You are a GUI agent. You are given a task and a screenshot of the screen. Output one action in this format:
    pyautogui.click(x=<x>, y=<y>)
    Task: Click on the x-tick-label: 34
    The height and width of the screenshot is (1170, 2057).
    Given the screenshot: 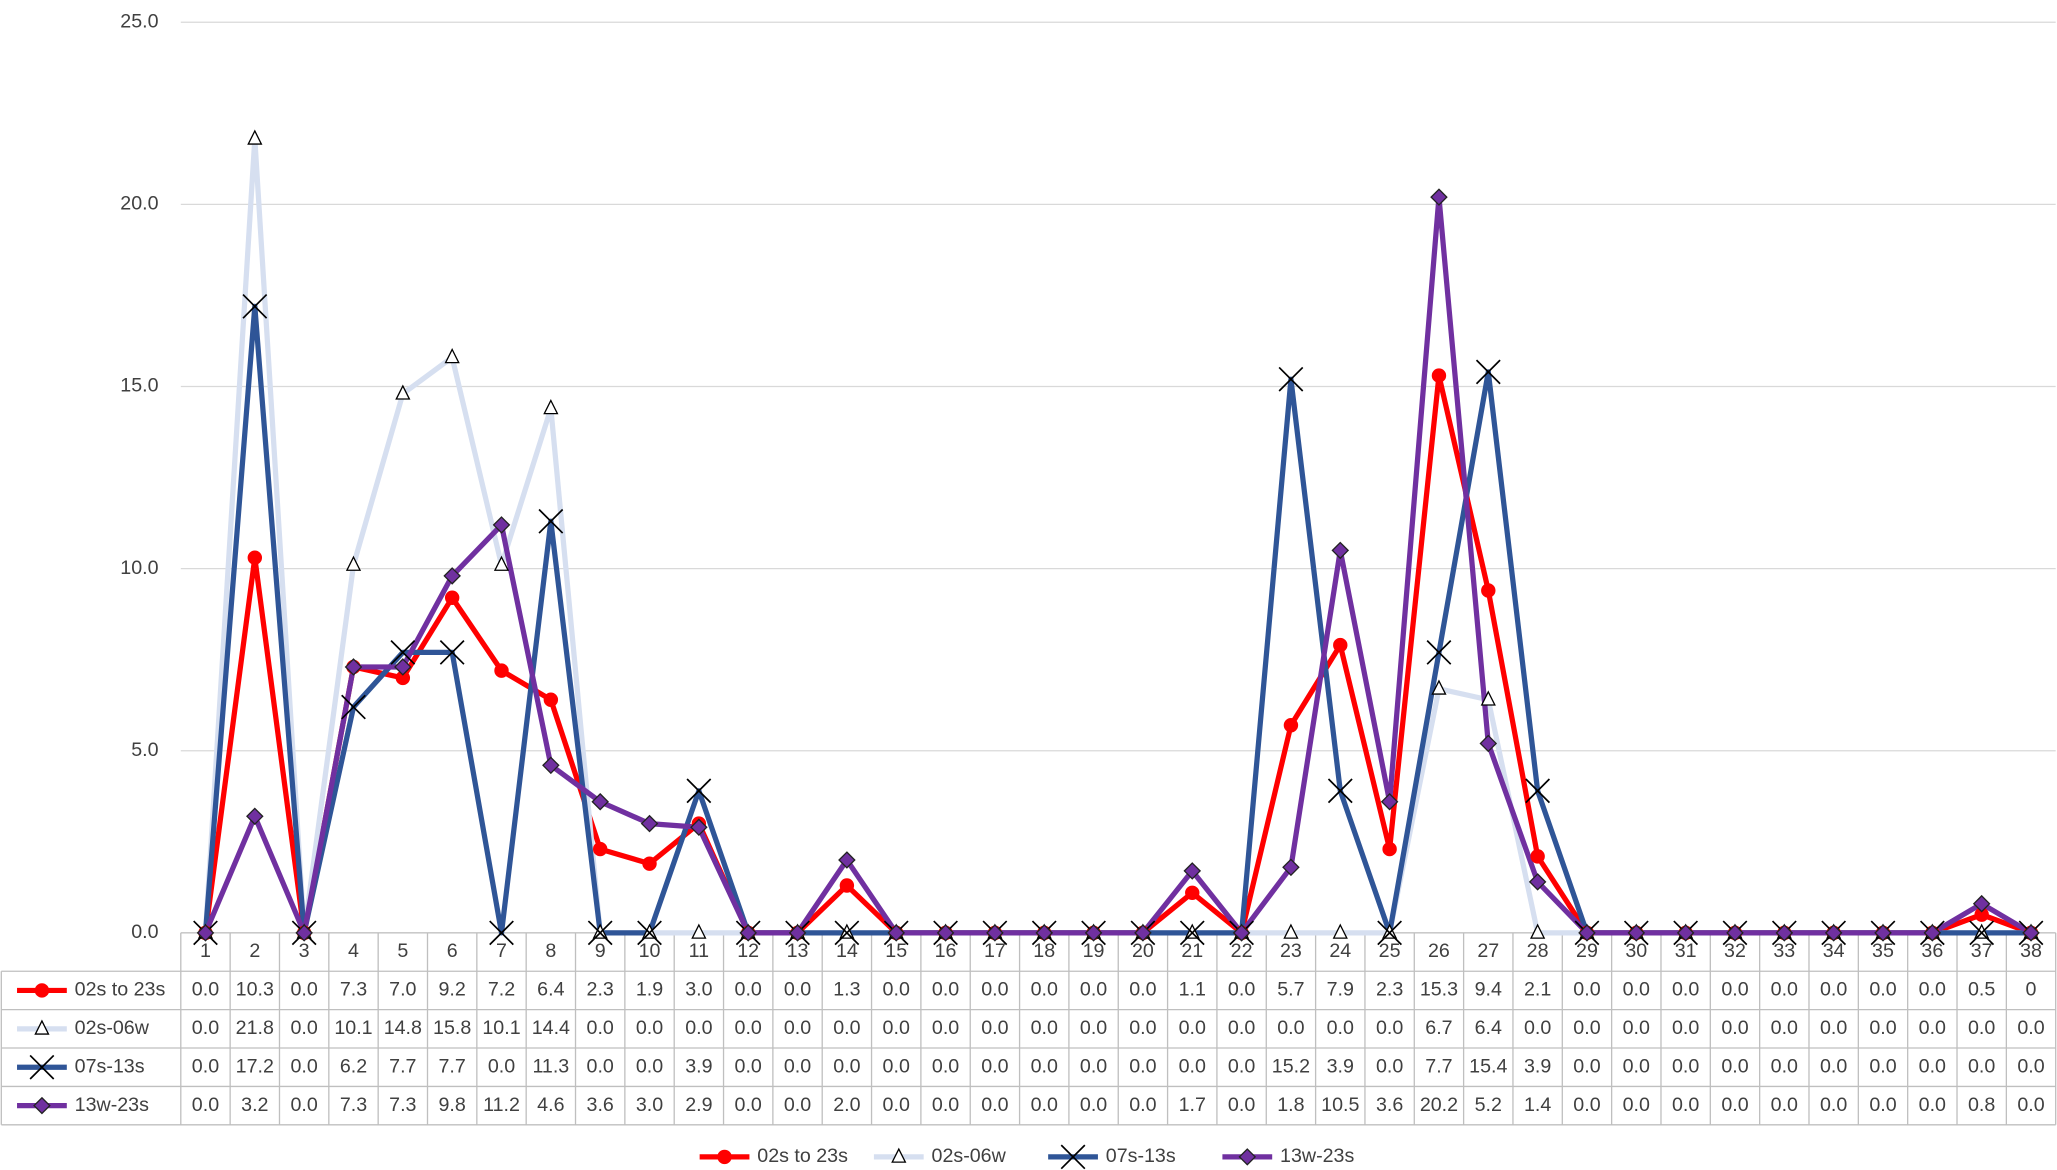 What is the action you would take?
    pyautogui.click(x=1834, y=951)
    